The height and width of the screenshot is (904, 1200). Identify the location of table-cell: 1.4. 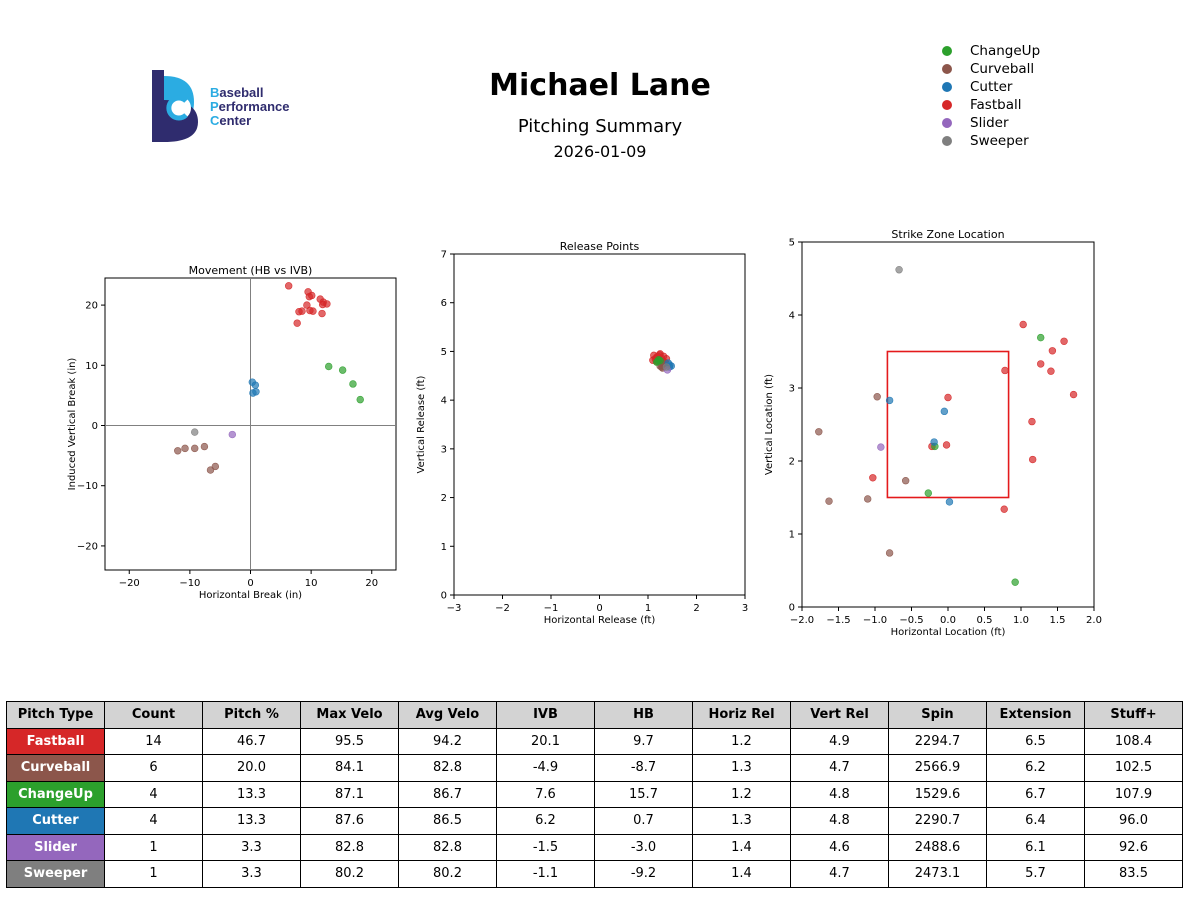
(741, 847).